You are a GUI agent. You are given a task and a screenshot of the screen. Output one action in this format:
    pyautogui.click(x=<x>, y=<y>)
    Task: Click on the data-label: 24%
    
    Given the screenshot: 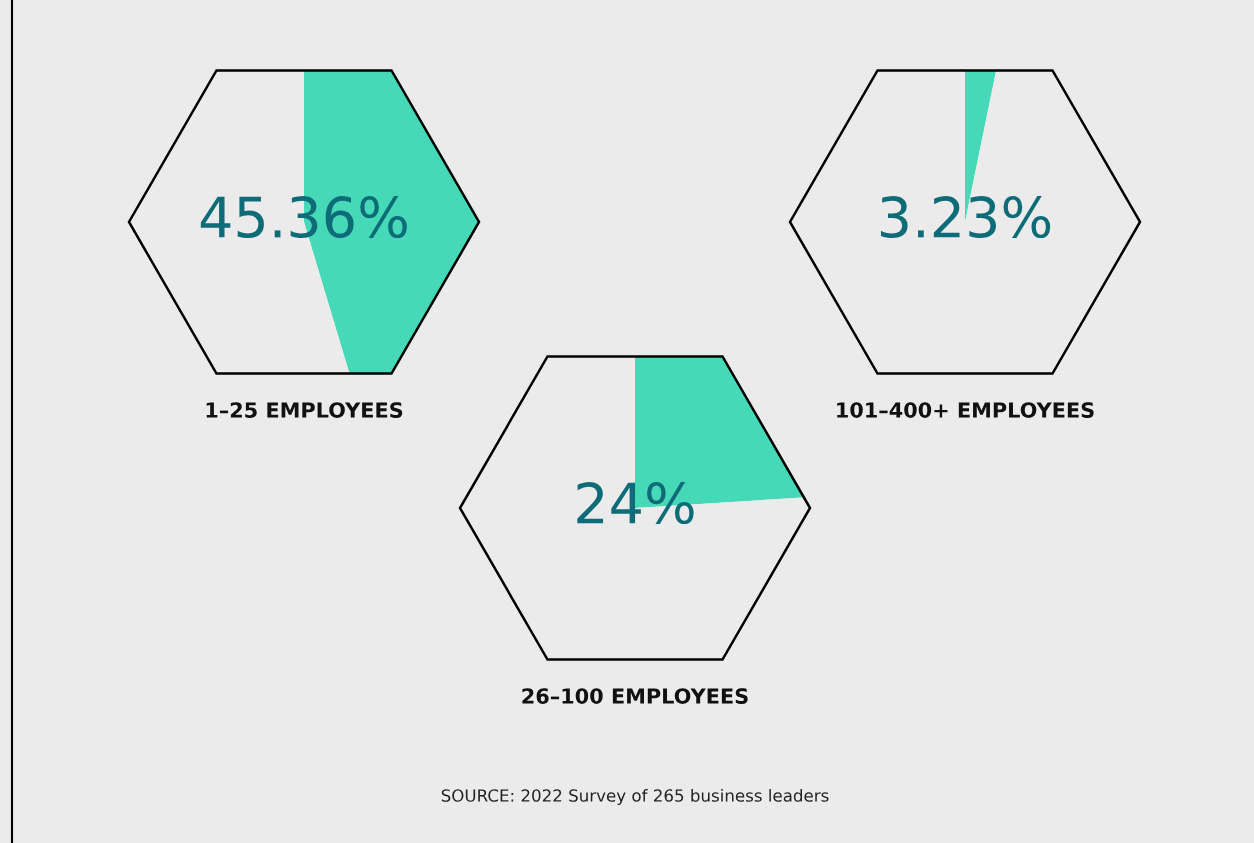 What is the action you would take?
    pyautogui.click(x=635, y=503)
    